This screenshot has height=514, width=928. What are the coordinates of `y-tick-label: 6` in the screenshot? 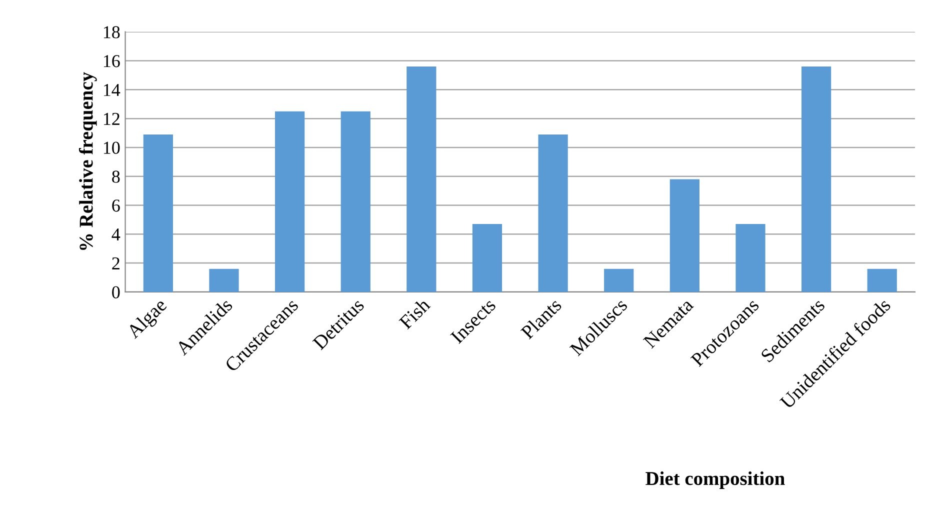 It's located at (116, 206).